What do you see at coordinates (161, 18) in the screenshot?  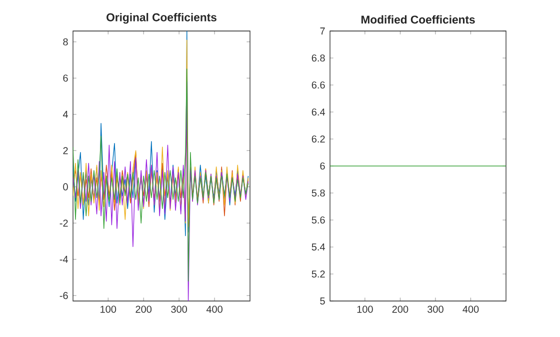 I see `chart-title: Original Coefficients` at bounding box center [161, 18].